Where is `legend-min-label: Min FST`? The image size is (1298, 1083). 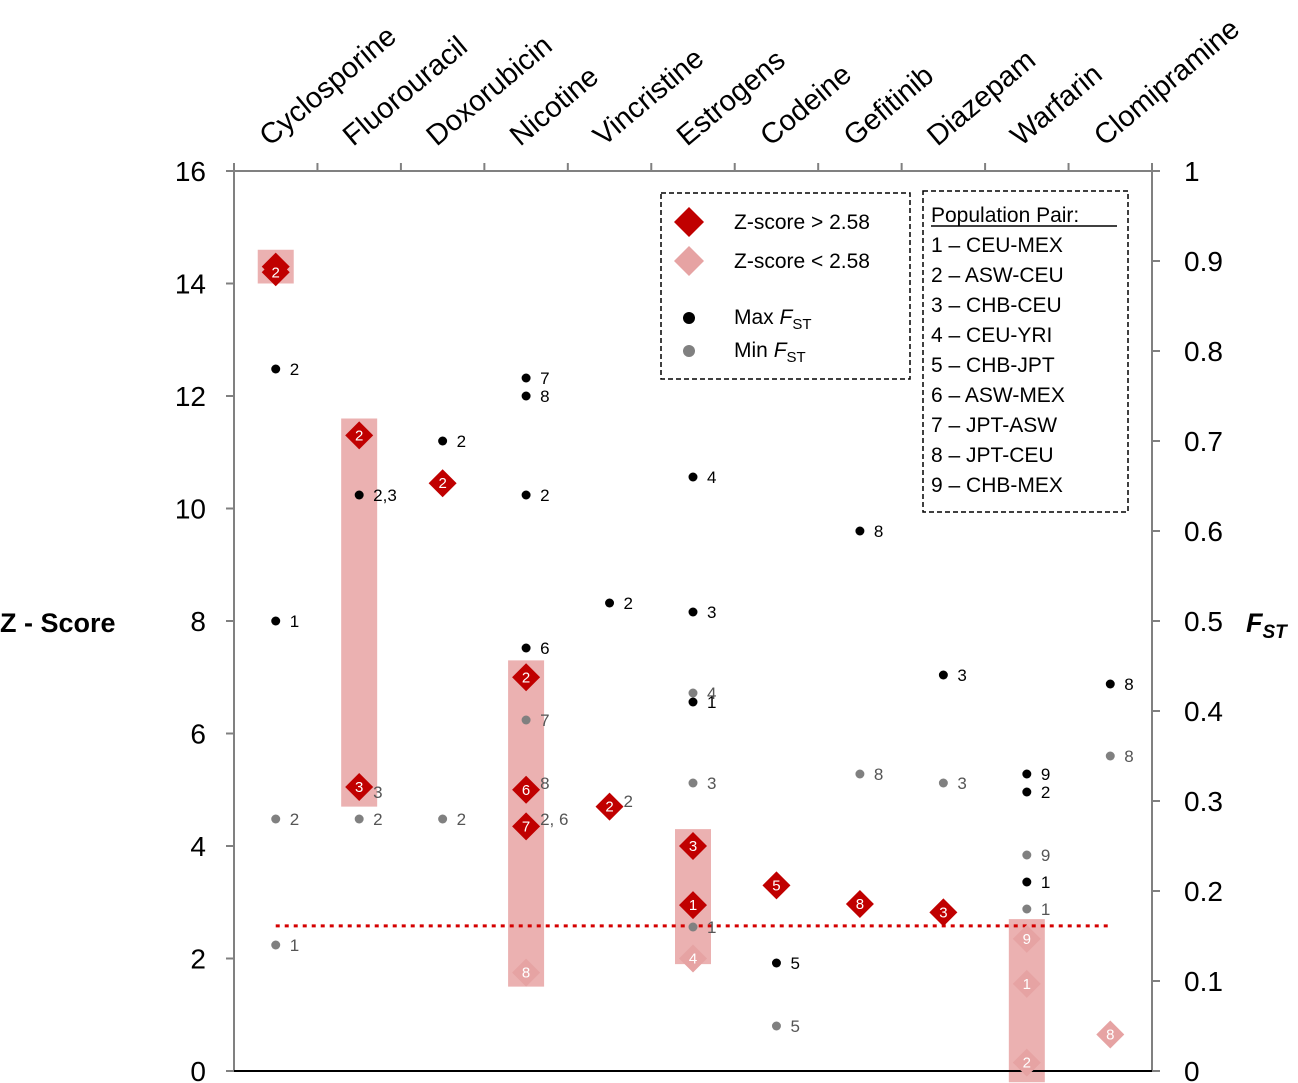 legend-min-label: Min FST is located at coordinates (770, 352).